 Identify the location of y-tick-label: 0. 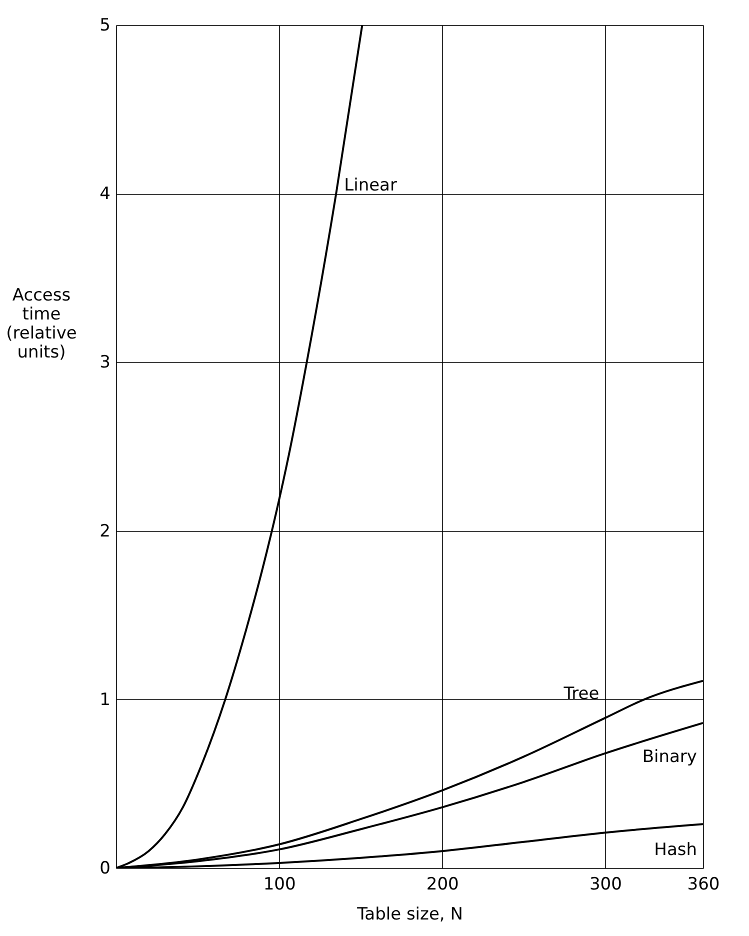
(105, 868).